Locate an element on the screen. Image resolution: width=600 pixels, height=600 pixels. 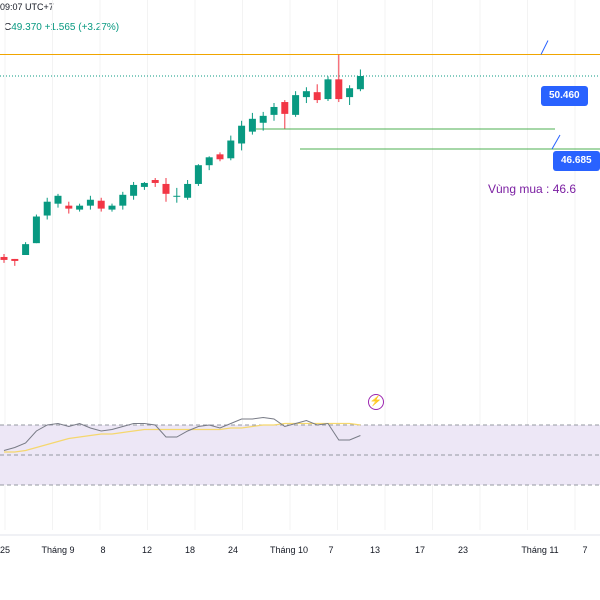
header-quote: C49.370 +1.565 (+3.27%) is located at coordinates (61, 27).